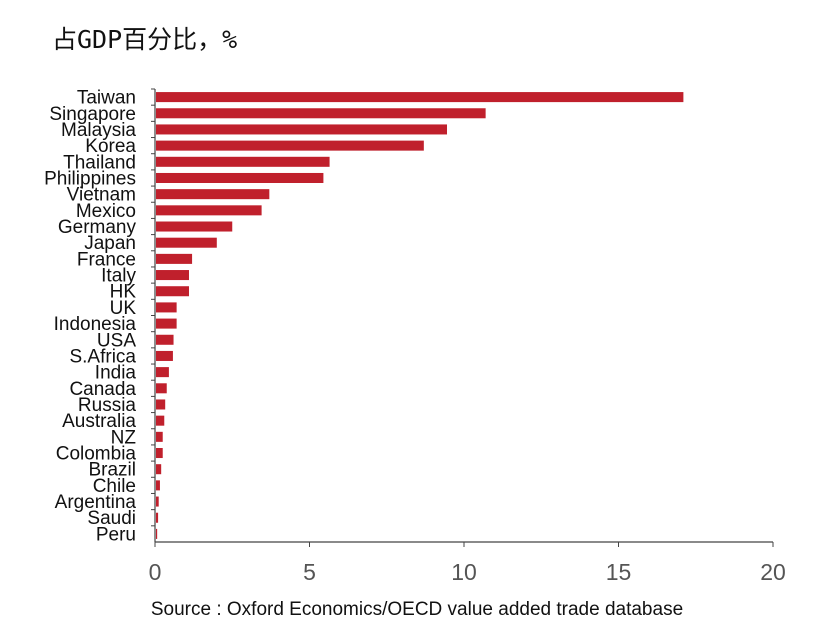 The image size is (834, 626). What do you see at coordinates (290, 145) in the screenshot?
I see `bar-korea` at bounding box center [290, 145].